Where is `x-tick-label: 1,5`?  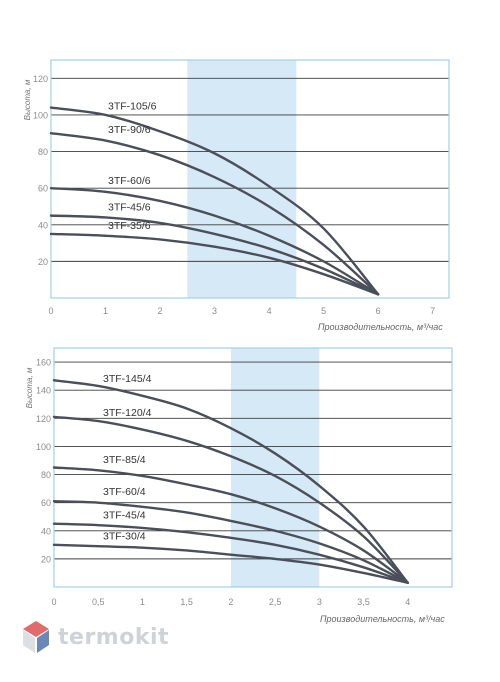
x-tick-label: 1,5 is located at coordinates (186, 602).